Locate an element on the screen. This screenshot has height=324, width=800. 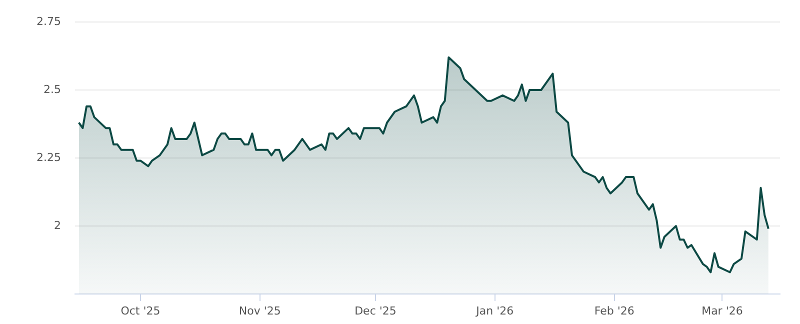
y-tick-label: 2.75 is located at coordinates (48, 21).